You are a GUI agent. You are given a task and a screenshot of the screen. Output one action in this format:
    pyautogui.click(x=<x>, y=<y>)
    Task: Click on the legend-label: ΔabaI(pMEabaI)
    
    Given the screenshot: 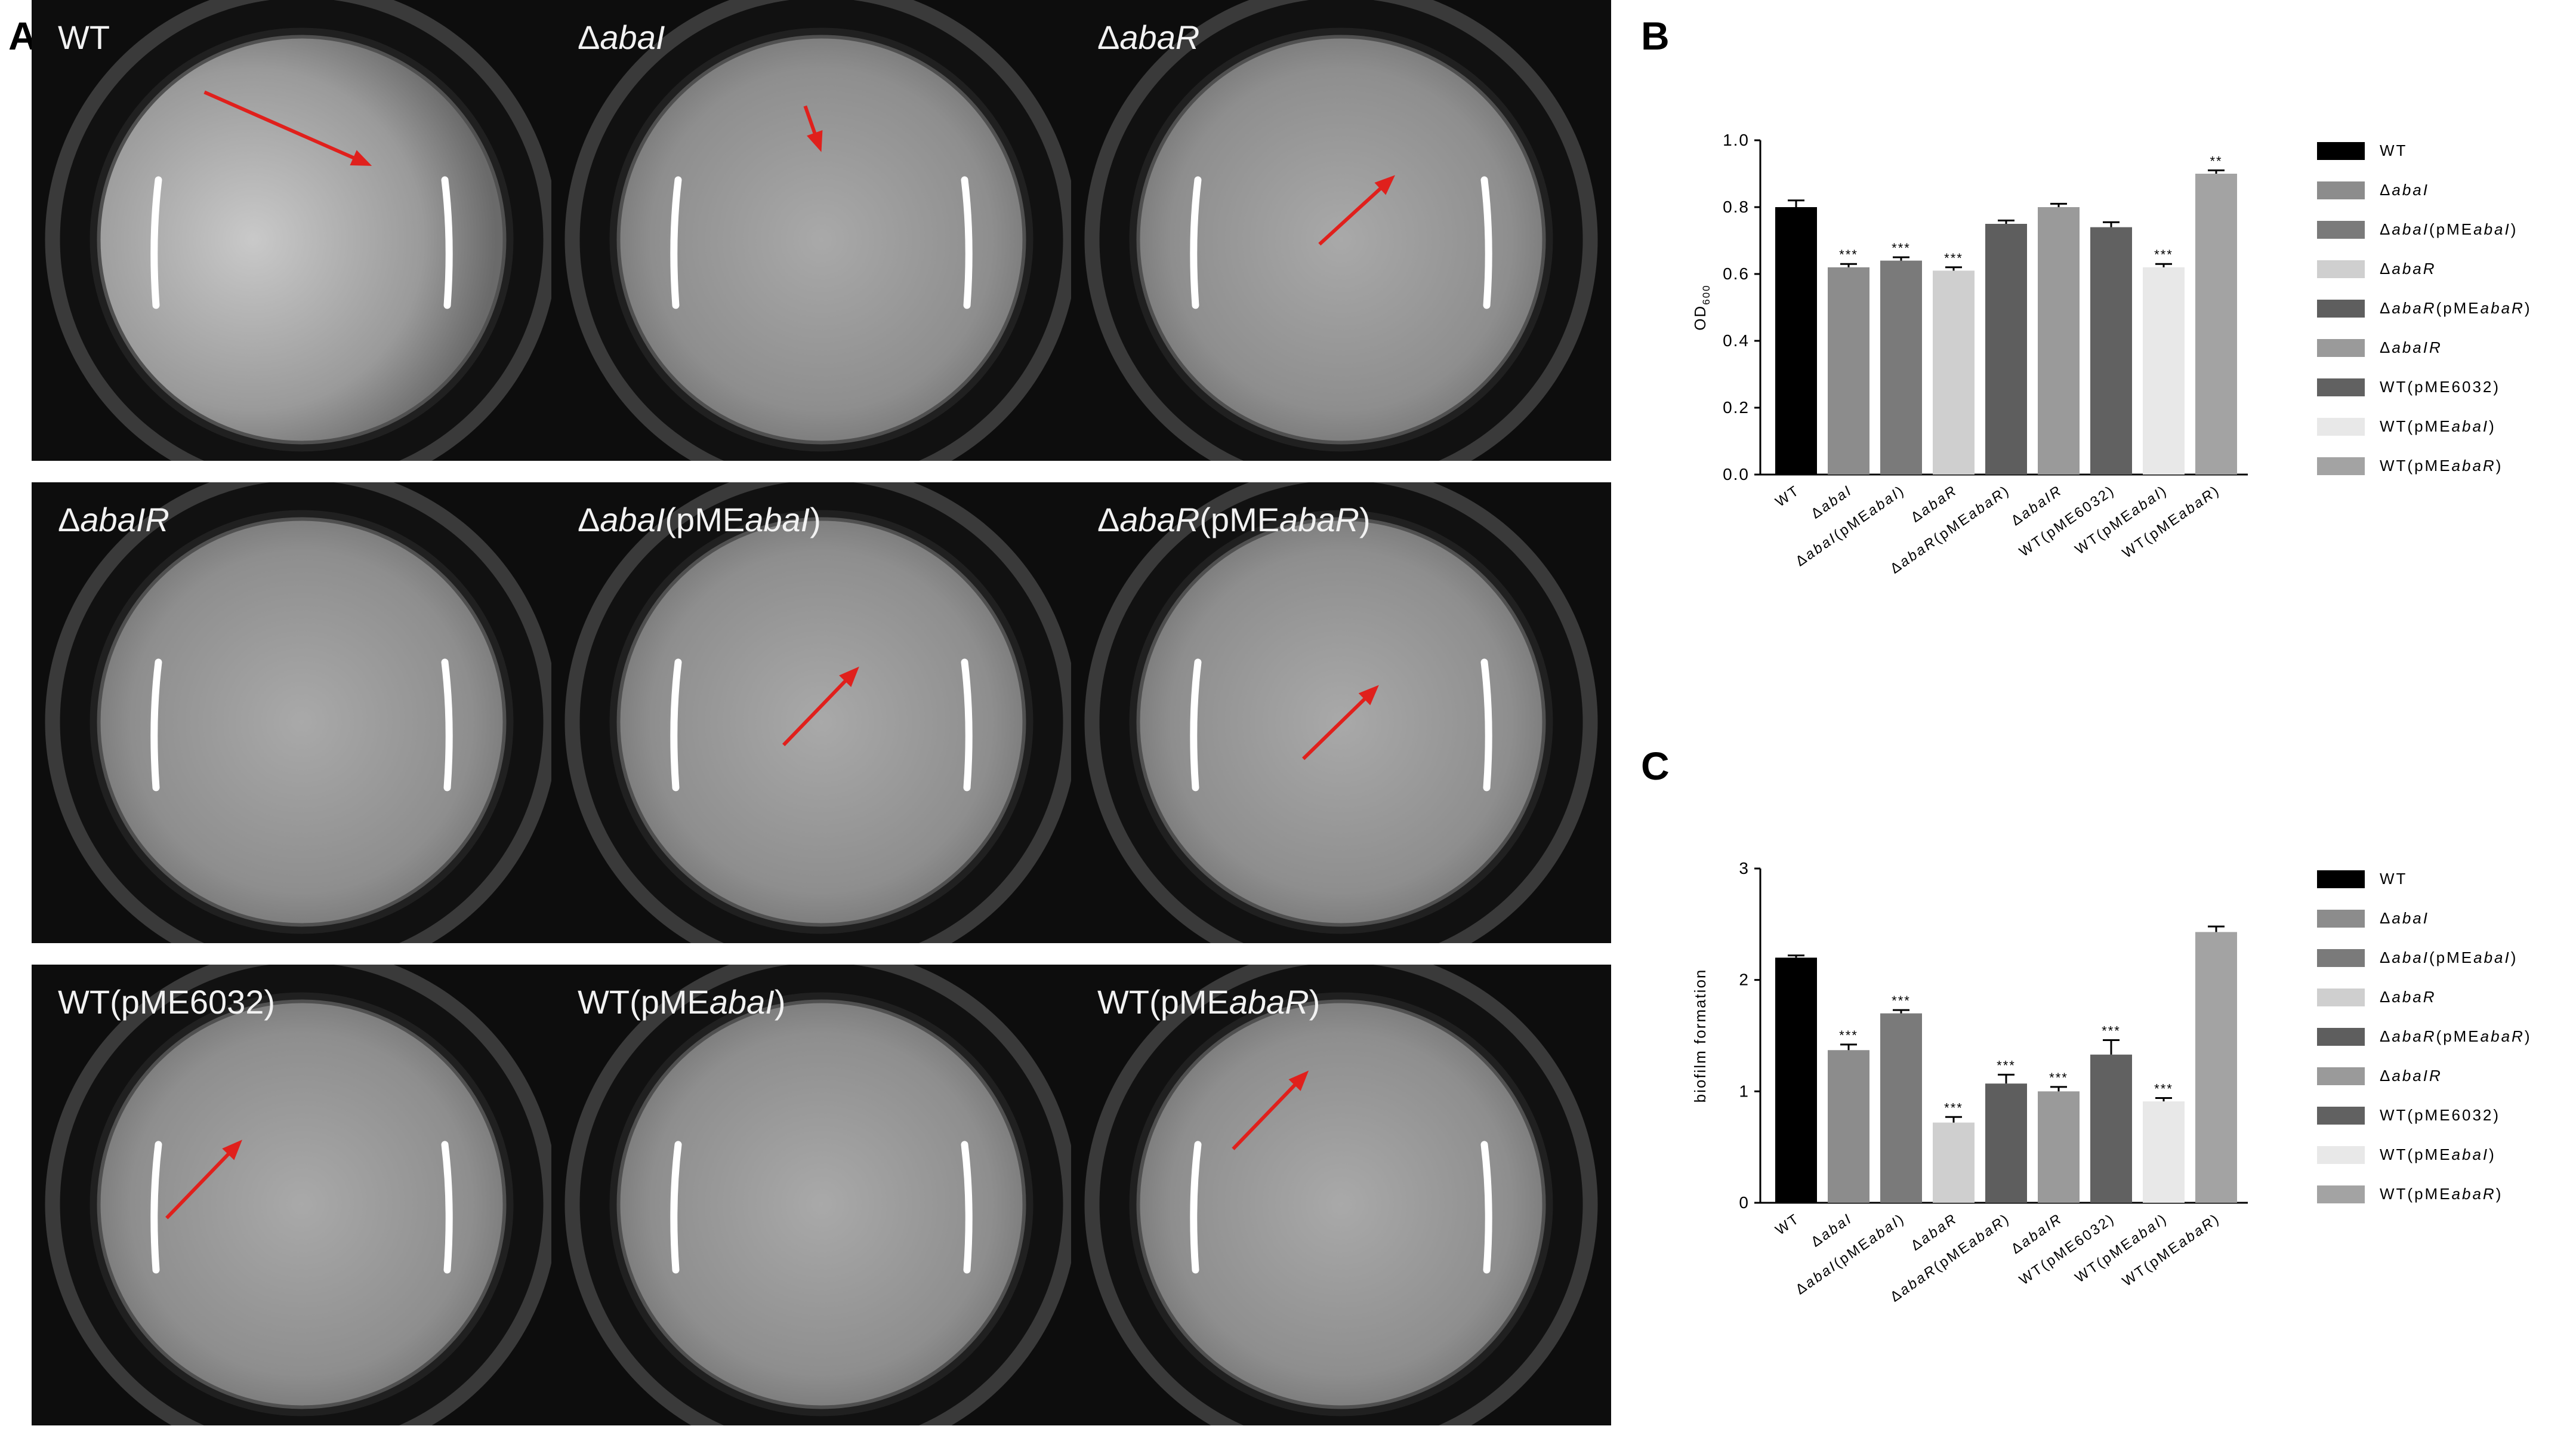 What is the action you would take?
    pyautogui.click(x=2449, y=229)
    